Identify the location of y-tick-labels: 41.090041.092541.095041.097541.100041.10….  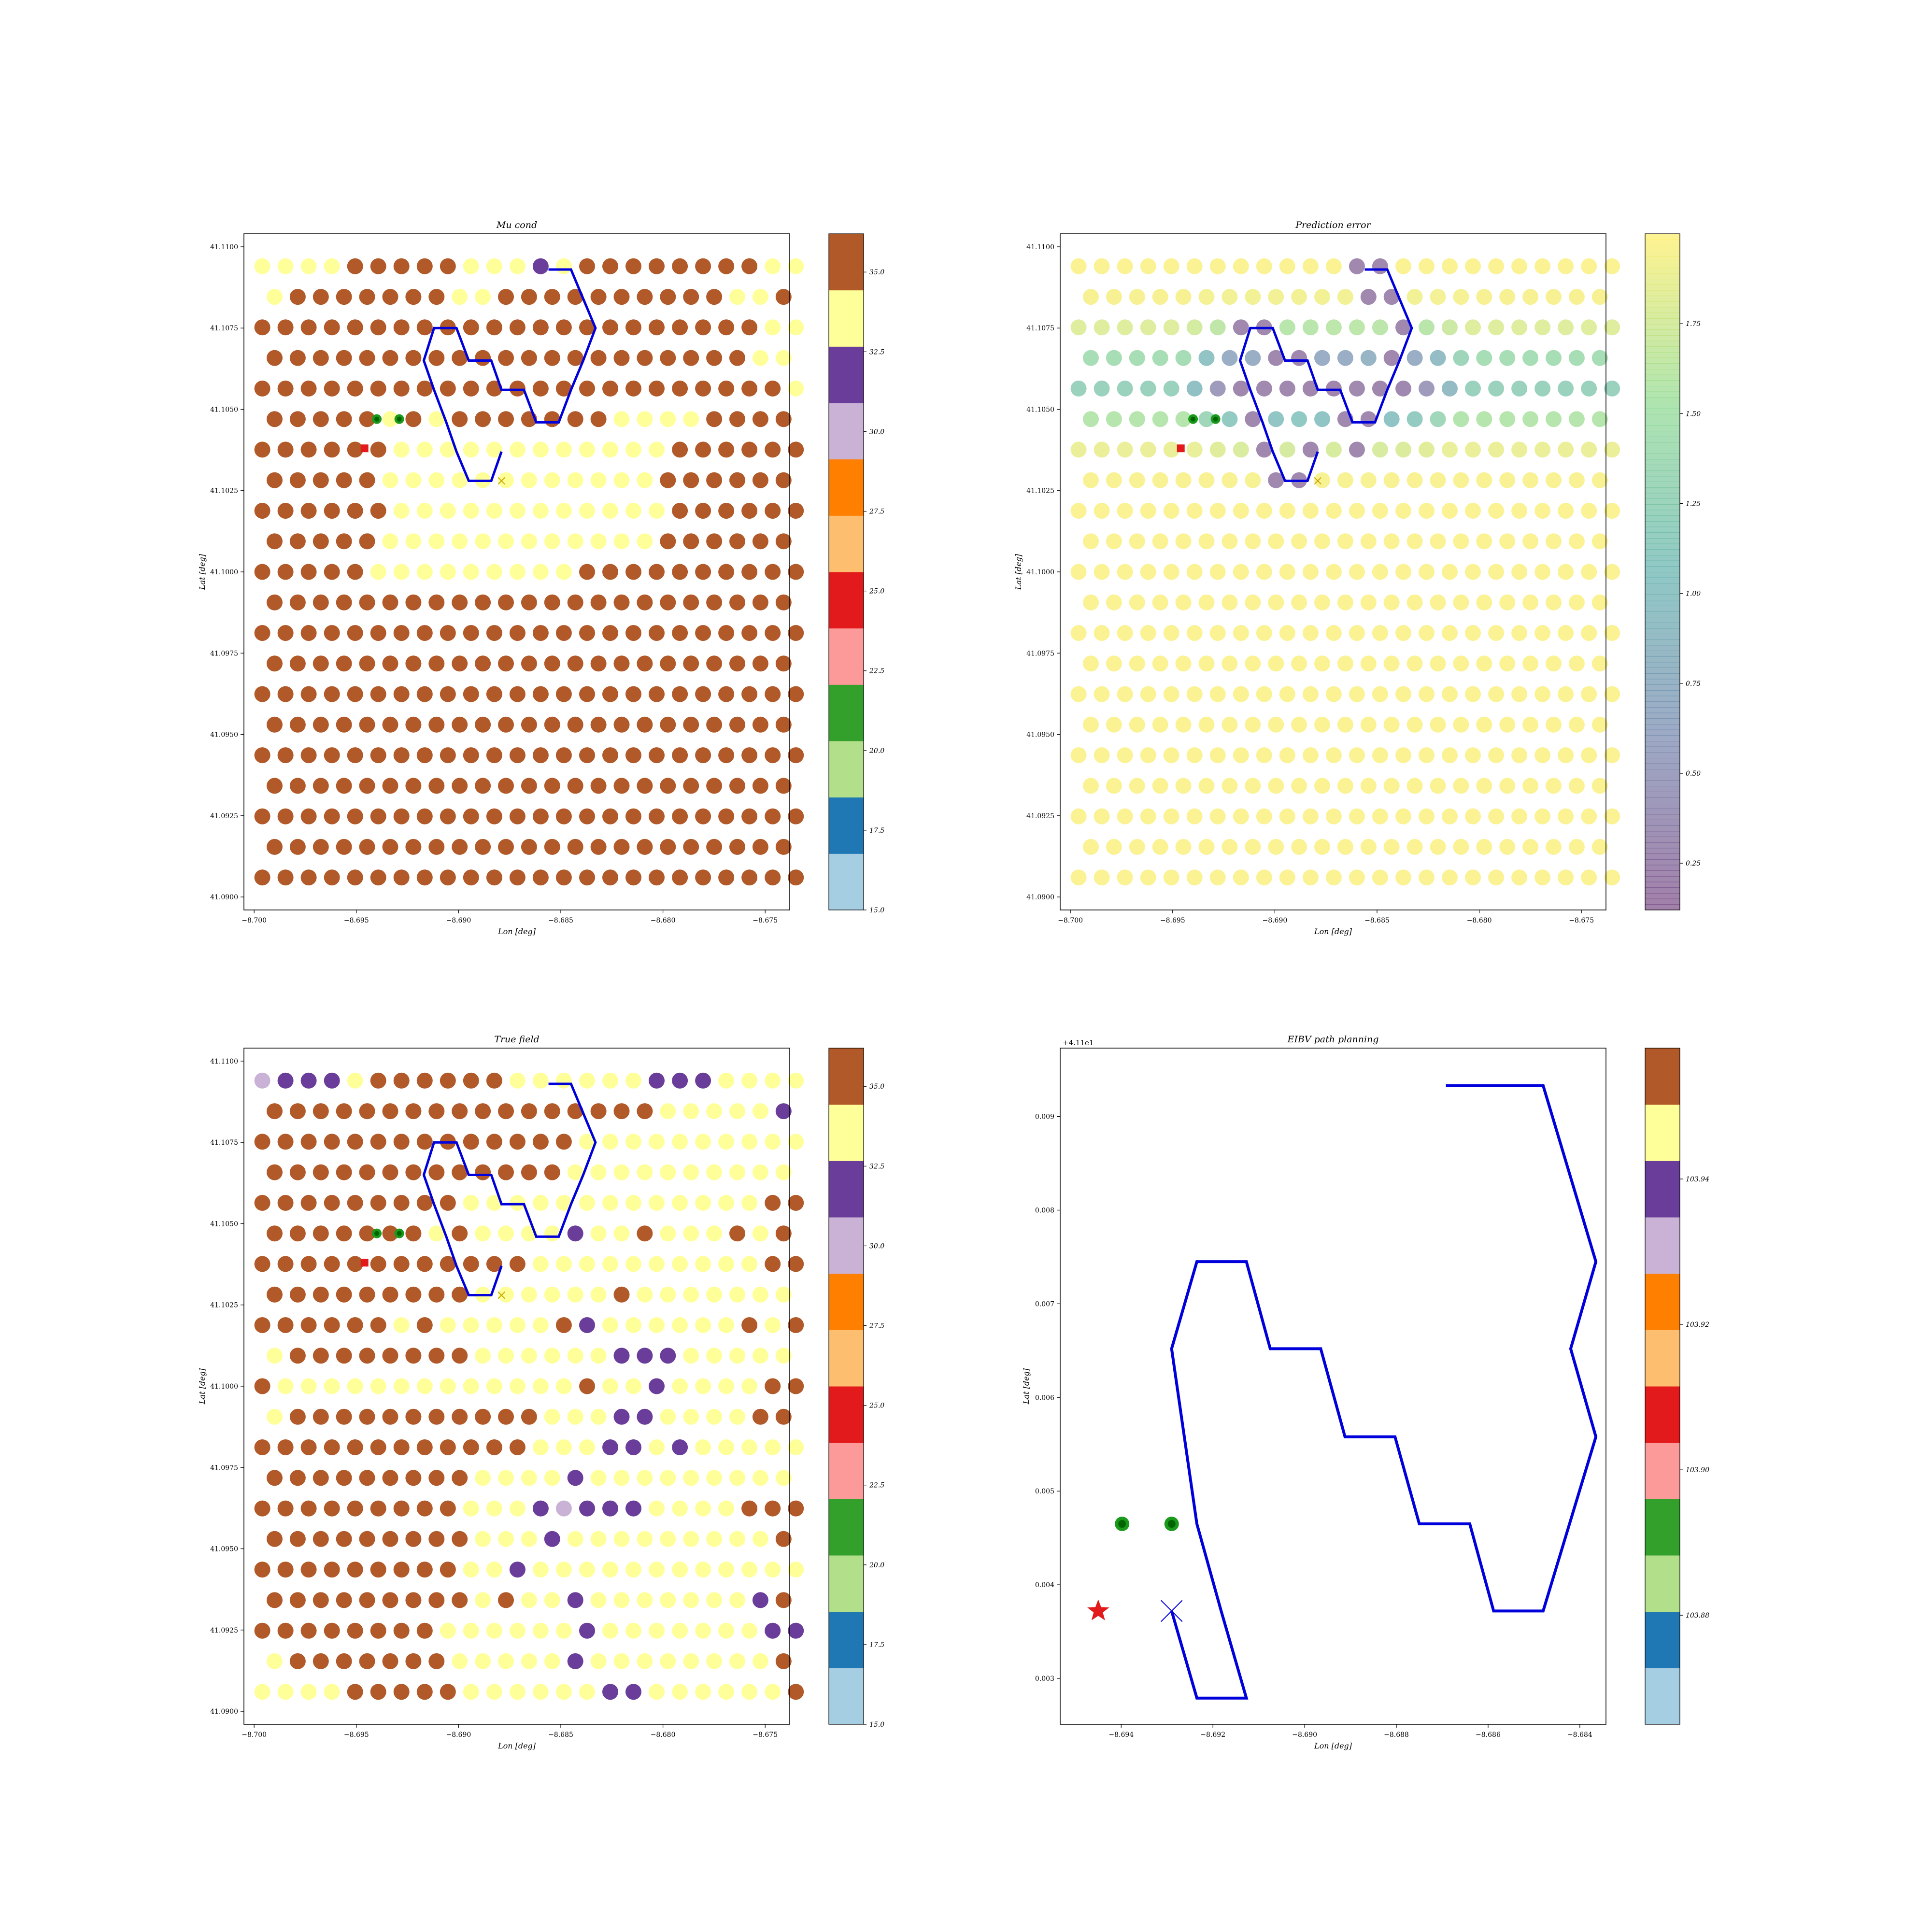
(227, 572).